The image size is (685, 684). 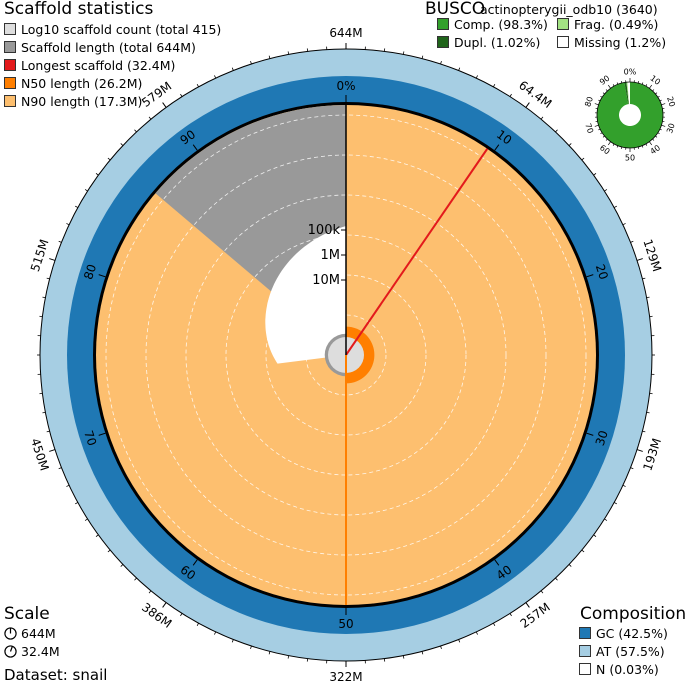 I want to click on percent-label: 70, so click(x=90, y=438).